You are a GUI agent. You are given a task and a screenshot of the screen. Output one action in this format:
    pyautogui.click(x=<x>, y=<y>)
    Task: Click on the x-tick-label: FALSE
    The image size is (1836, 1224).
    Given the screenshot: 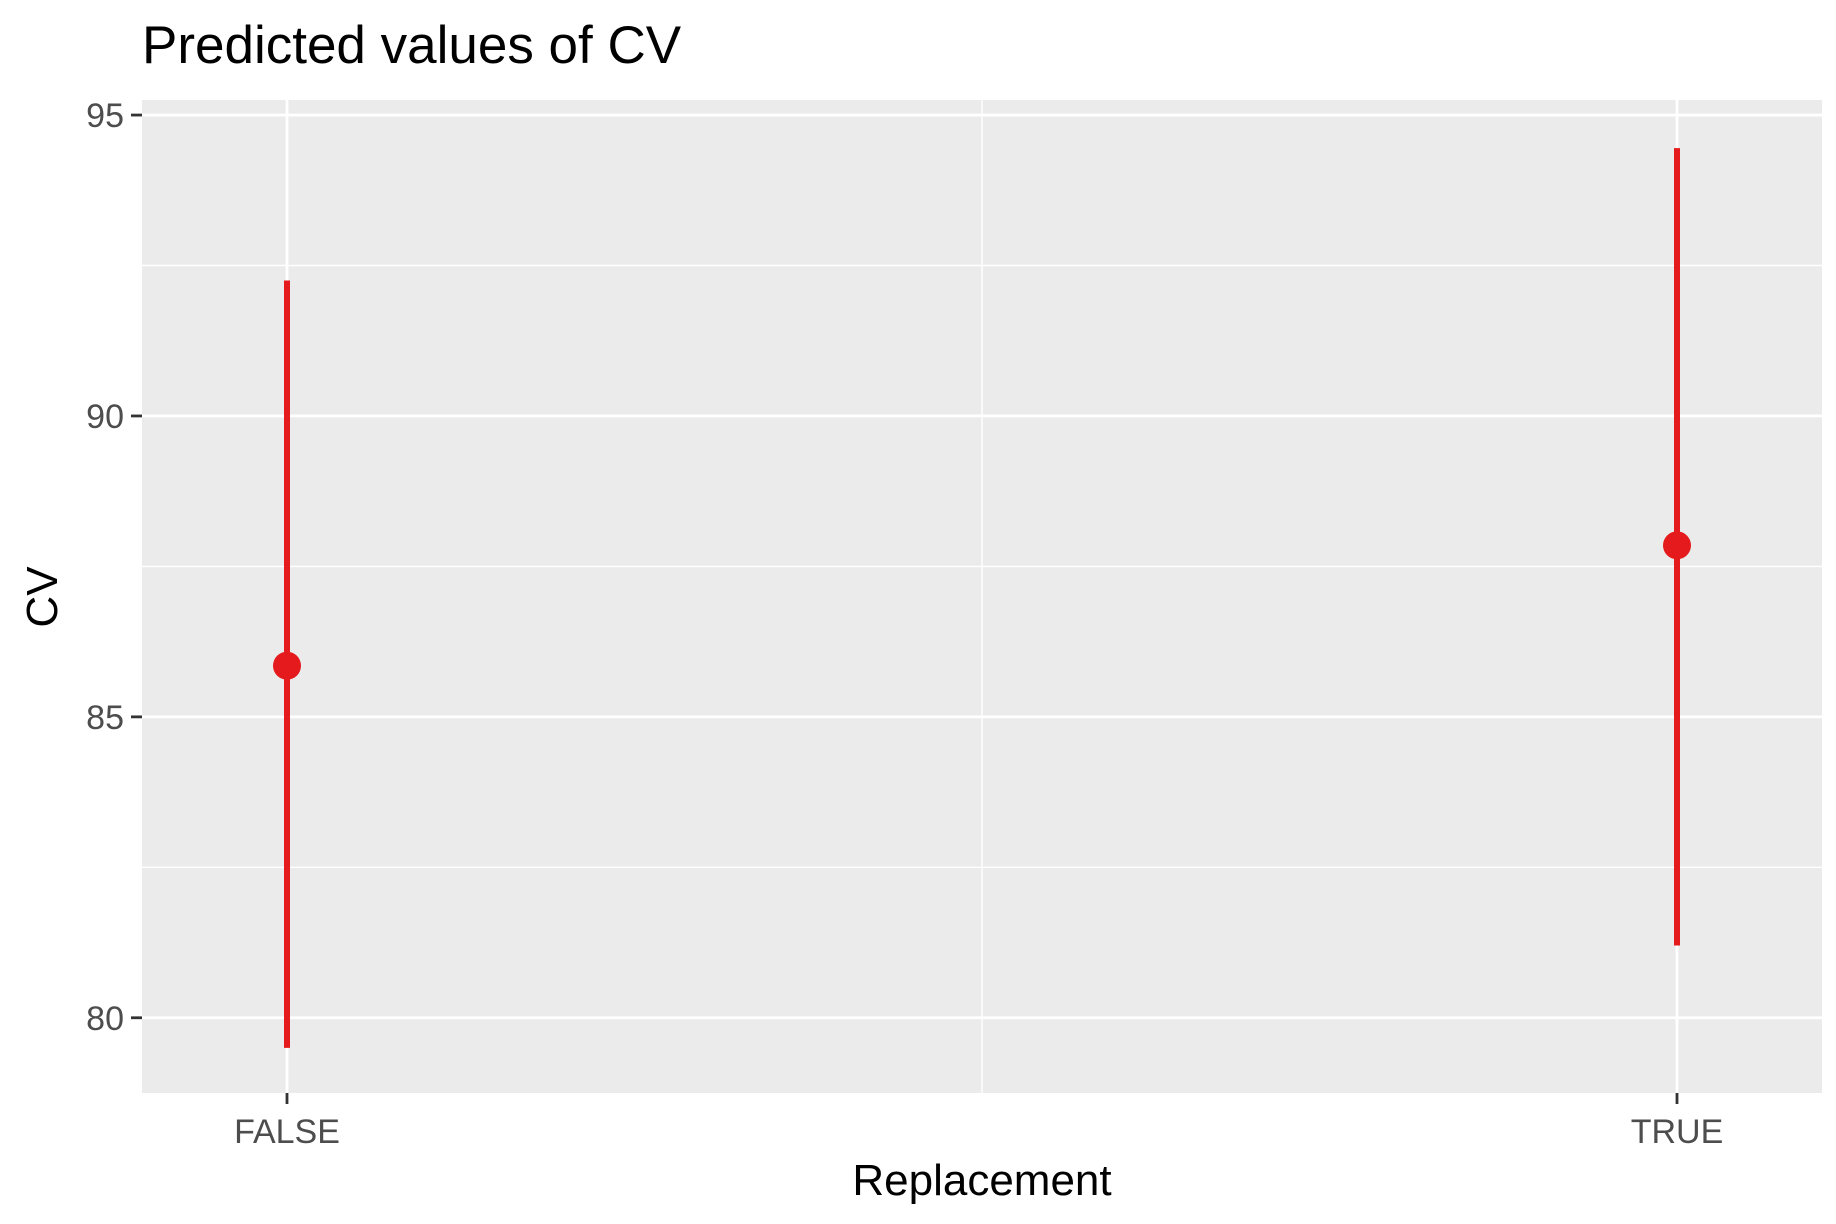 What is the action you would take?
    pyautogui.click(x=287, y=1132)
    